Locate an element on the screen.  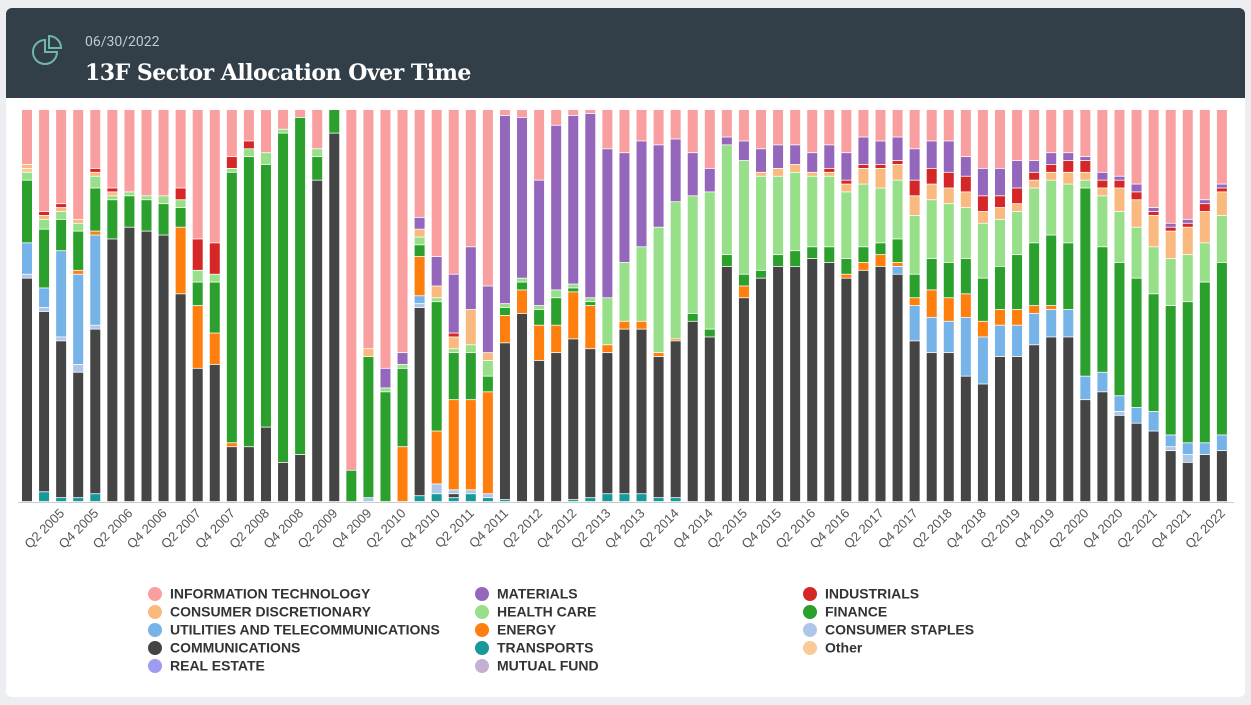
legend-label: INDUSTRIALS is located at coordinates (872, 594).